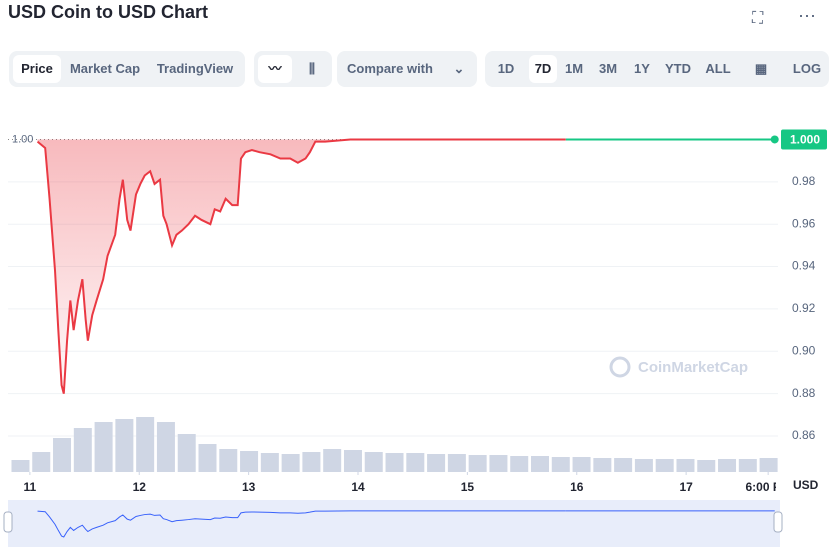  I want to click on y-tick-label: 0.98, so click(804, 181).